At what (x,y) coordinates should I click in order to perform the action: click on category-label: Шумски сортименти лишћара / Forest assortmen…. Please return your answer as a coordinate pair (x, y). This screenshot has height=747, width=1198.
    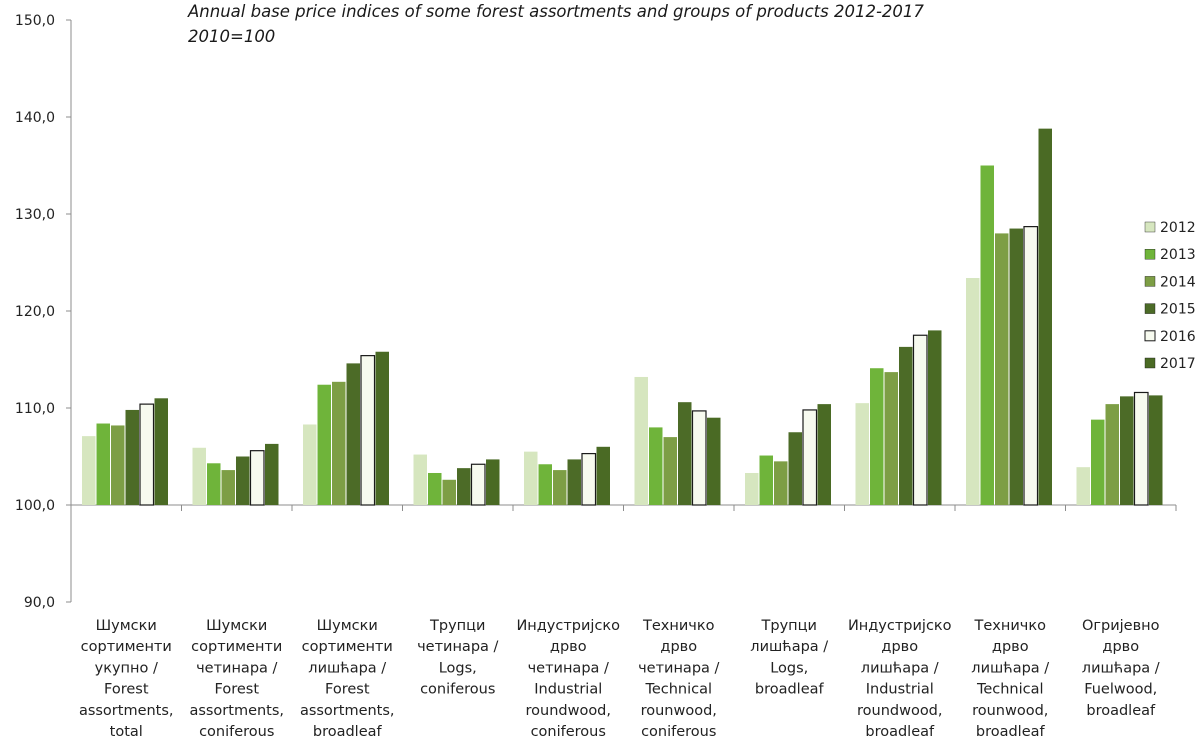
    Looking at the image, I should click on (347, 679).